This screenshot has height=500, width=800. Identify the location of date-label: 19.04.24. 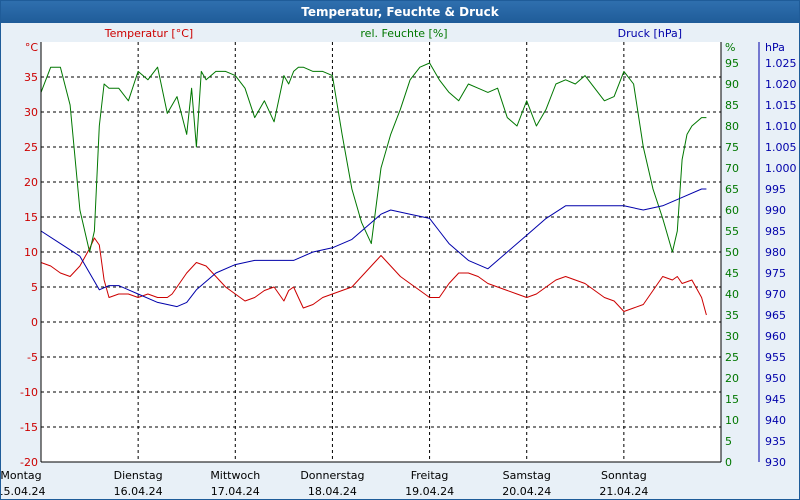
(429, 491).